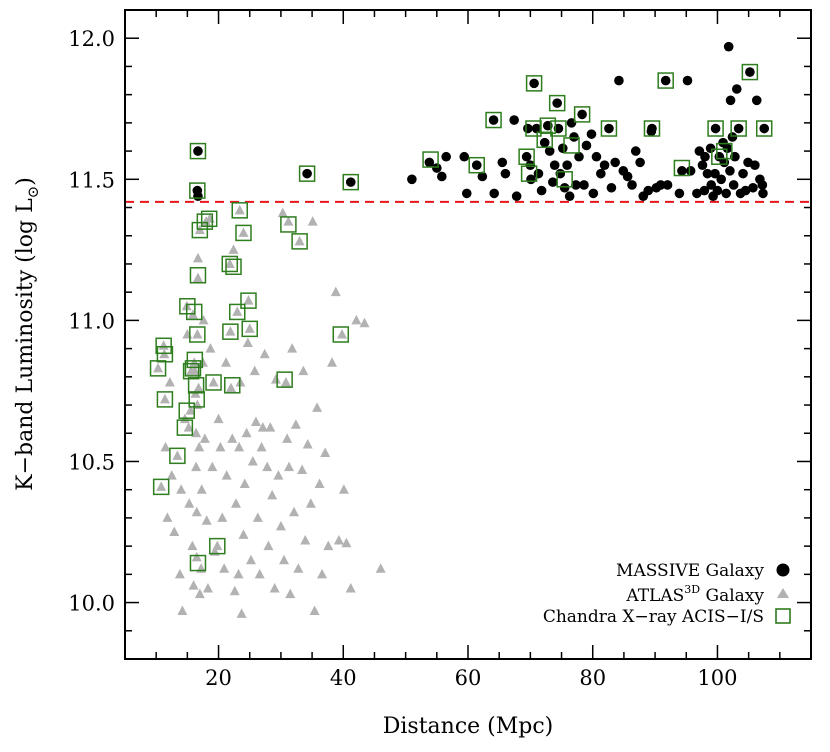 Image resolution: width=830 pixels, height=752 pixels. What do you see at coordinates (717, 678) in the screenshot?
I see `x-tick-label: 100` at bounding box center [717, 678].